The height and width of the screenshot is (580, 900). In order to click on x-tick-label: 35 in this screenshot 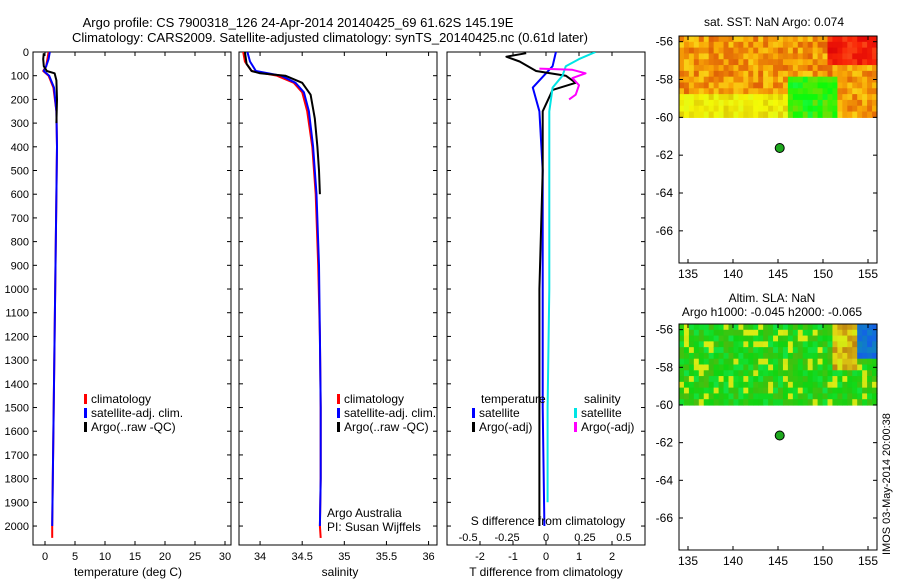, I will do `click(344, 557)`.